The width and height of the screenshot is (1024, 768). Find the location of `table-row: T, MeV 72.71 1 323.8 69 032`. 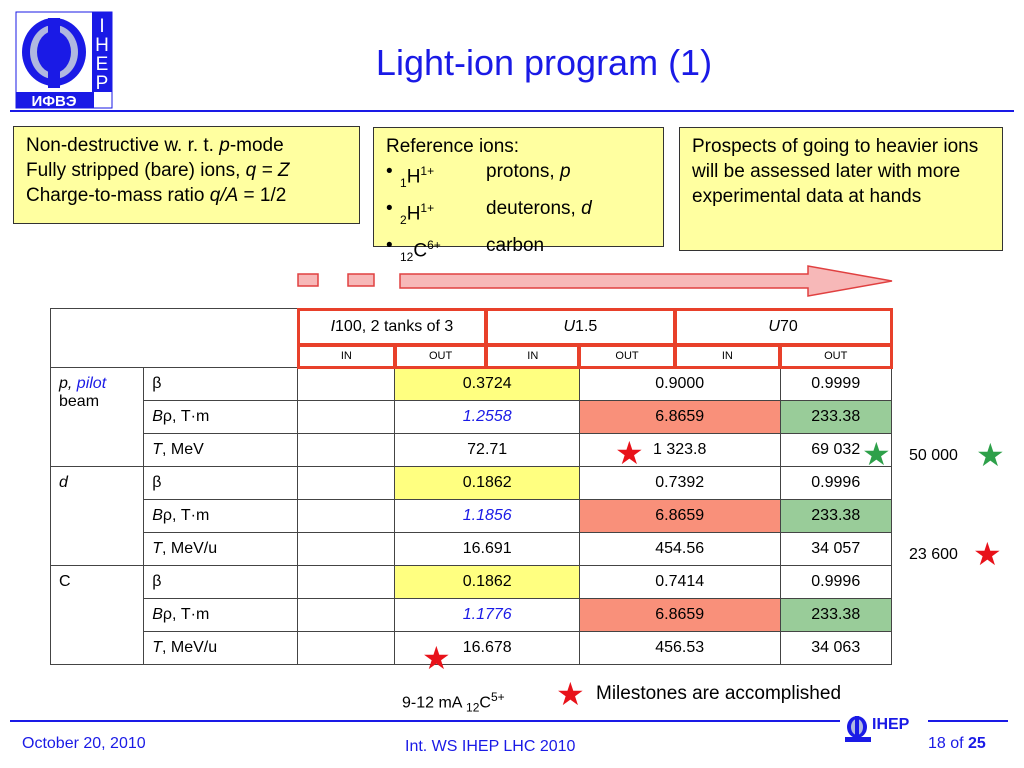

table-row: T, MeV 72.71 1 323.8 69 032 is located at coordinates (471, 450).